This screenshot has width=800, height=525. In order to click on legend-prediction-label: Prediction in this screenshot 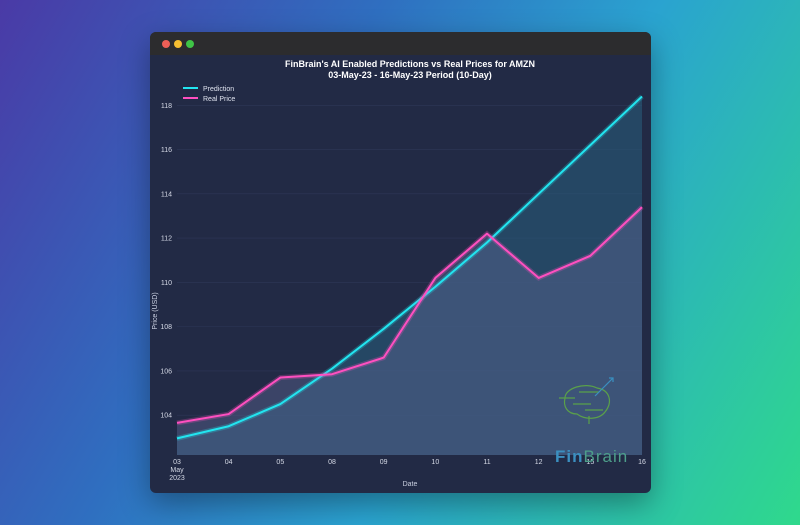, I will do `click(218, 89)`.